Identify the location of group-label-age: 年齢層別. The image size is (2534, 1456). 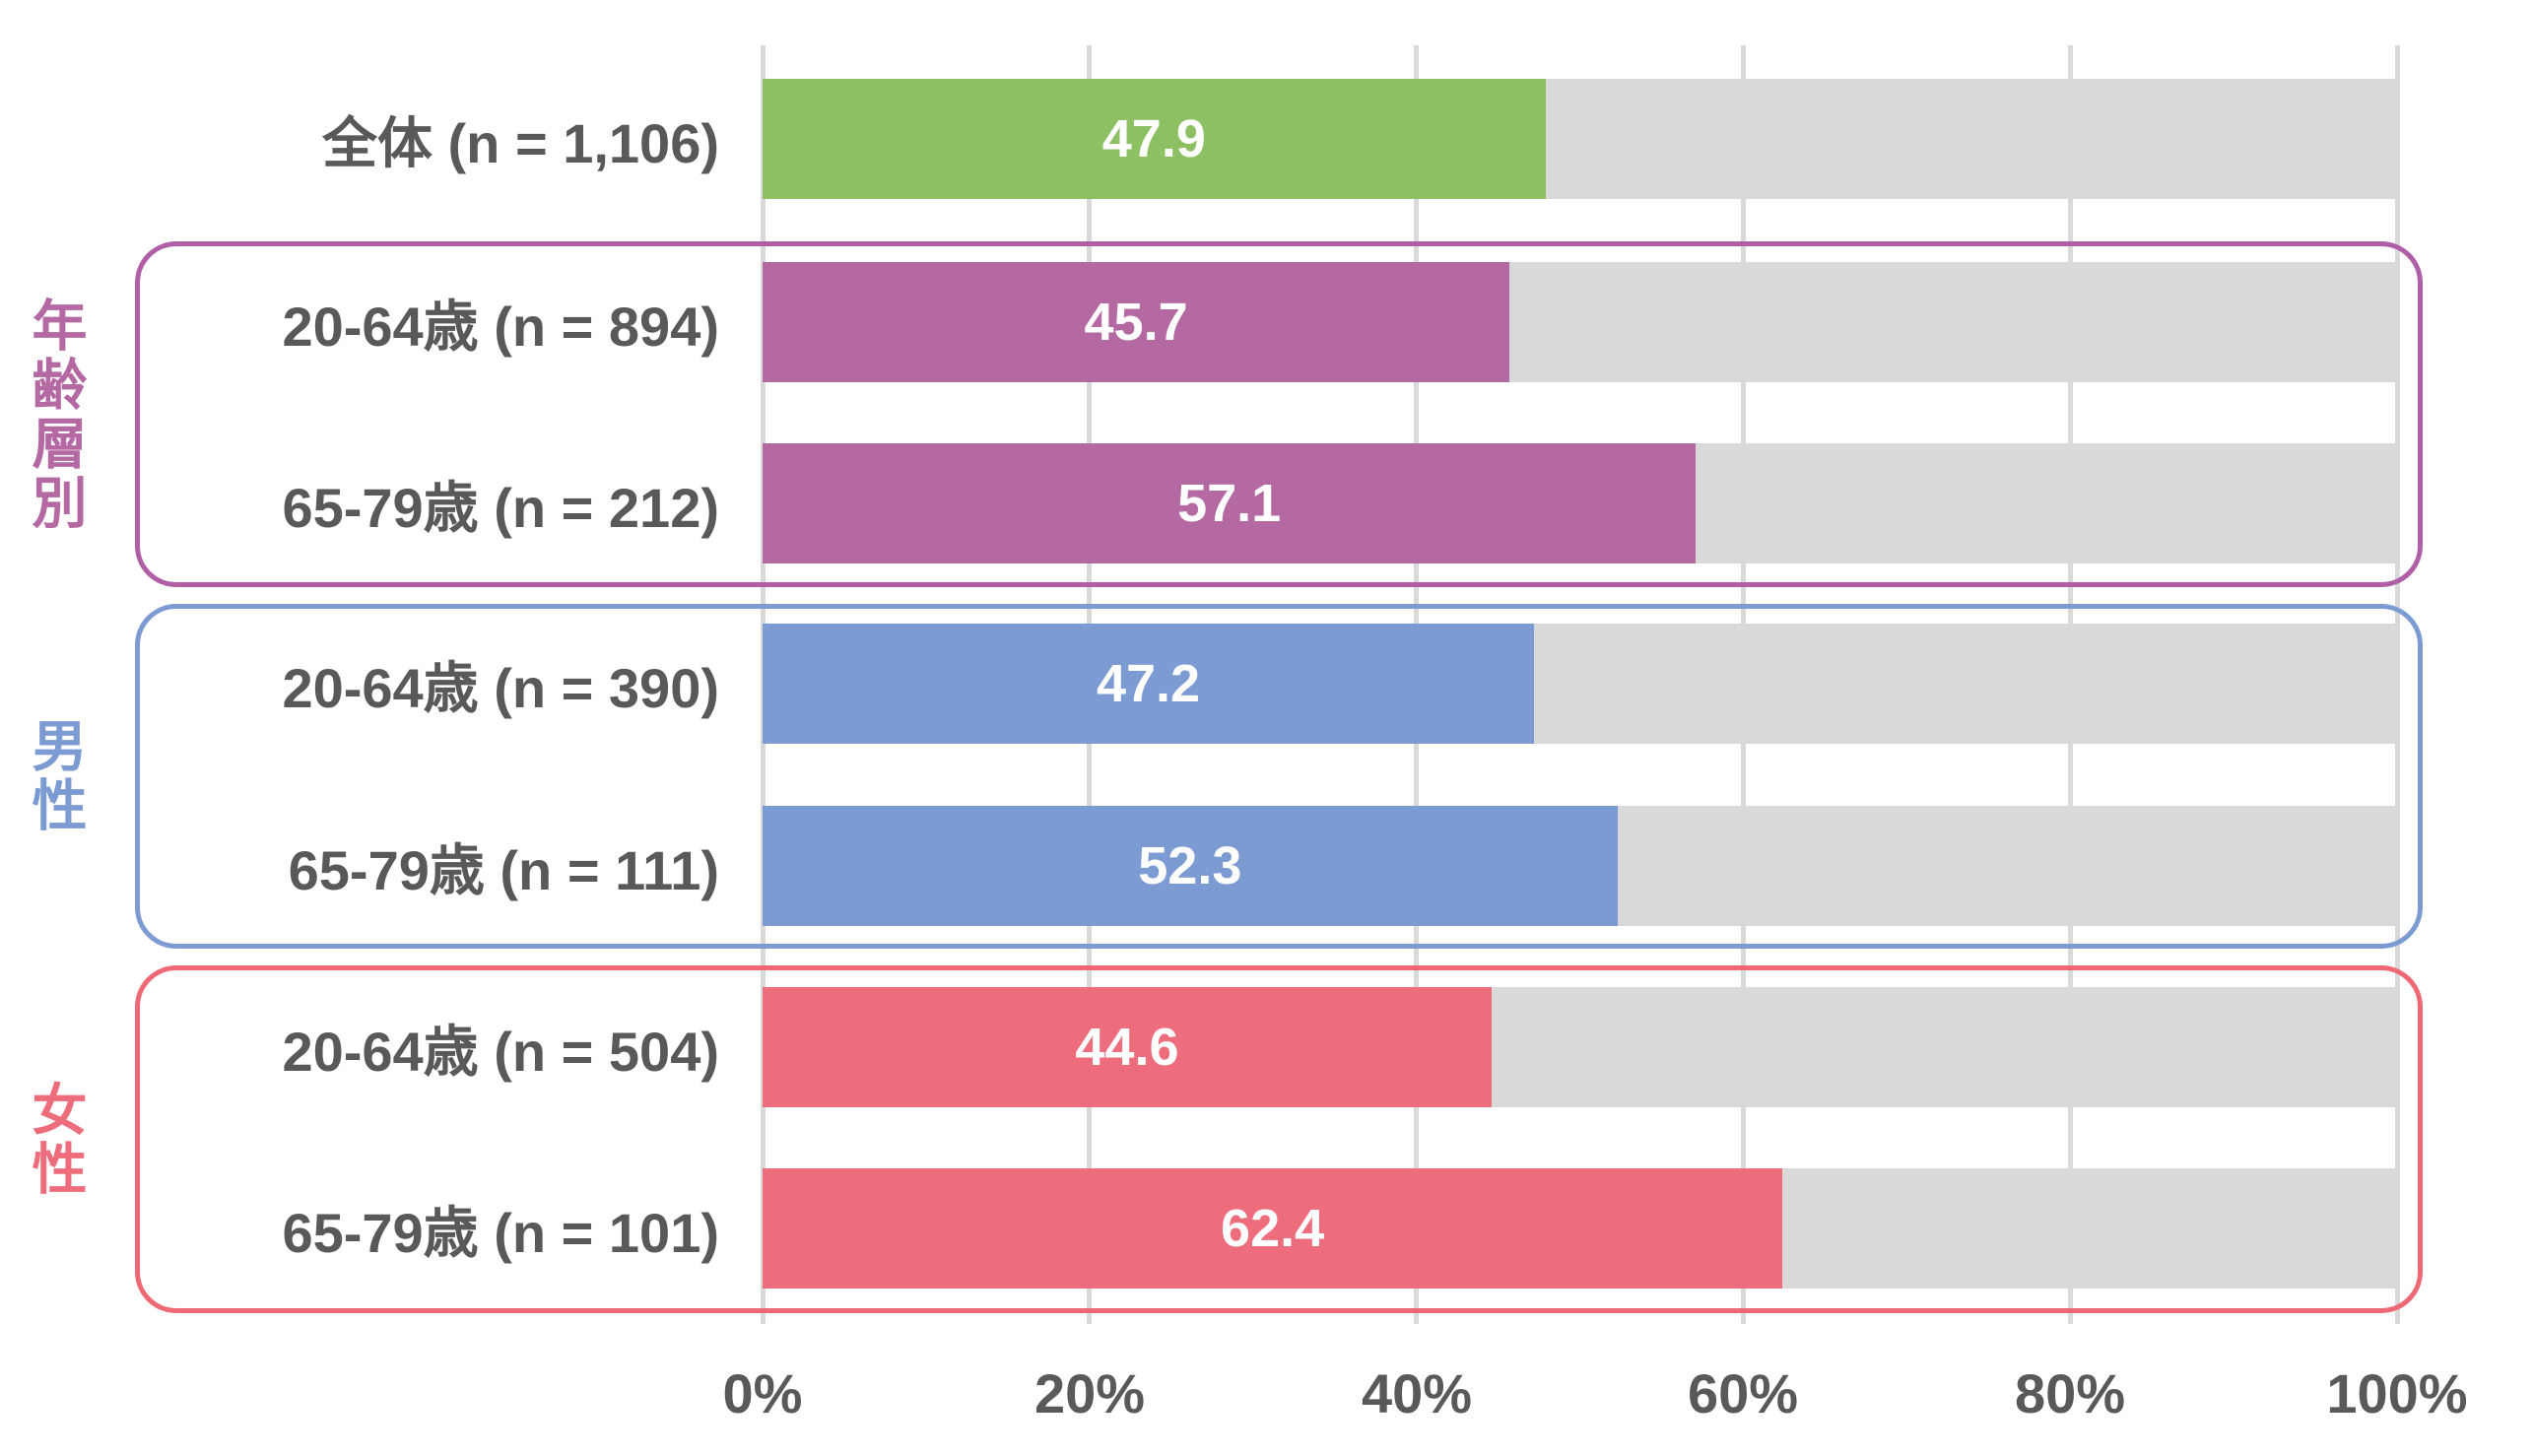
(55, 414).